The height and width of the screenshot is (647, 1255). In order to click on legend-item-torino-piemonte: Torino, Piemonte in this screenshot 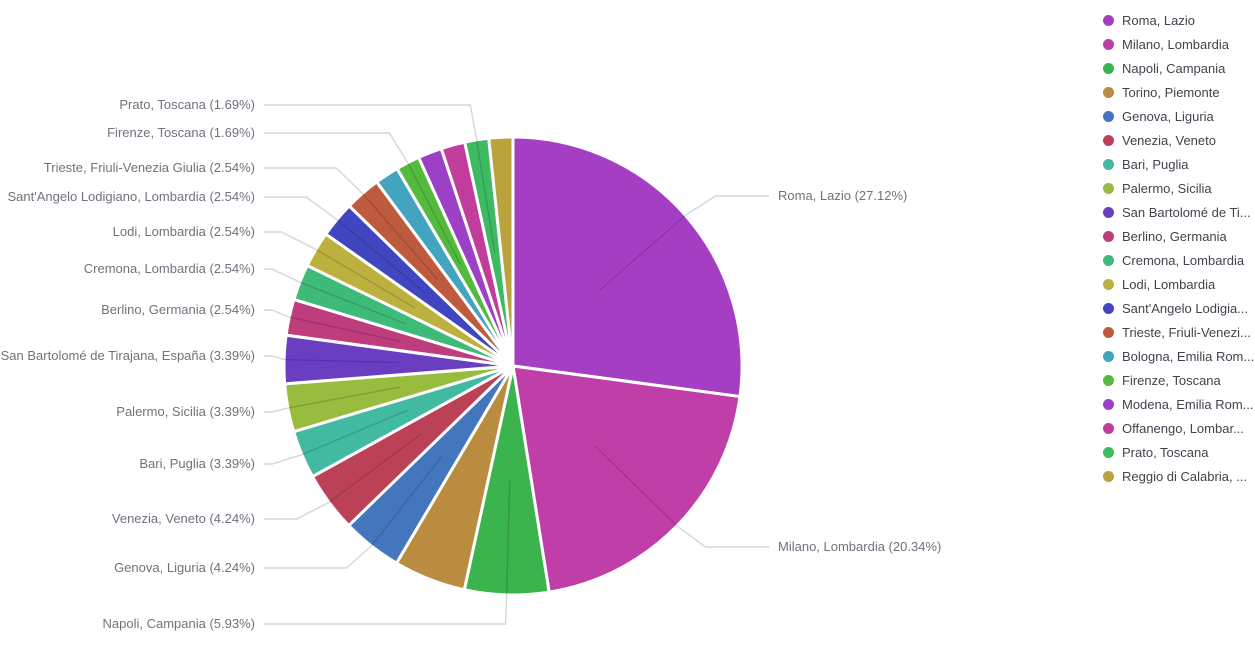, I will do `click(1178, 92)`.